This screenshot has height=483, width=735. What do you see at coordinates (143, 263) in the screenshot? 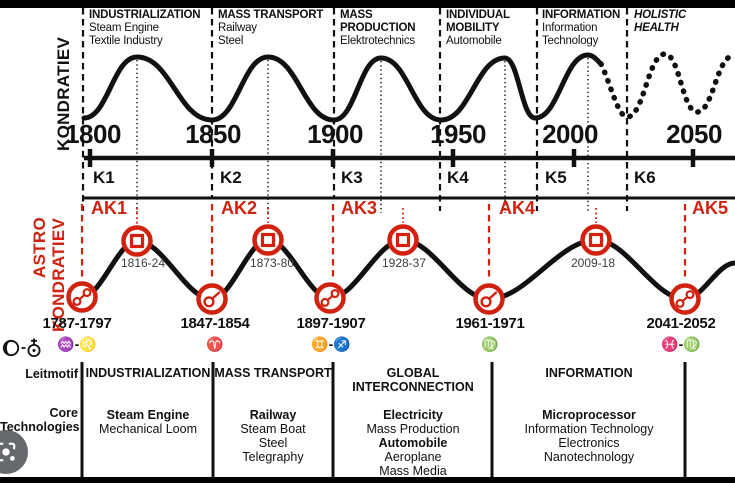
I see `ak-peak-date: 1816-24` at bounding box center [143, 263].